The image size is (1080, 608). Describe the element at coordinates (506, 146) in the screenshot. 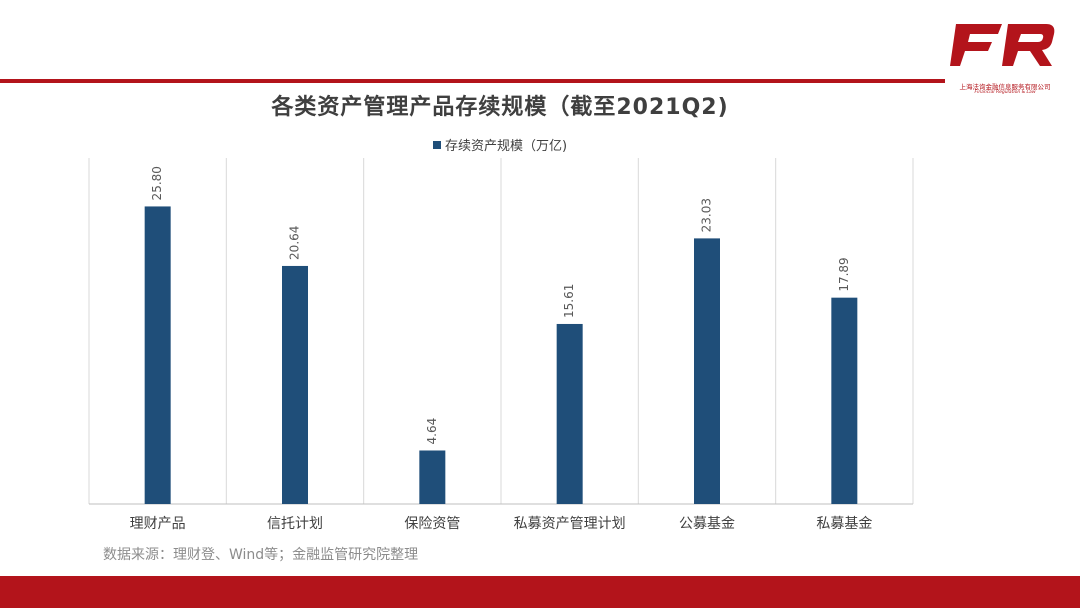

I see `legend-label: 存续资产规模（万亿)` at that location.